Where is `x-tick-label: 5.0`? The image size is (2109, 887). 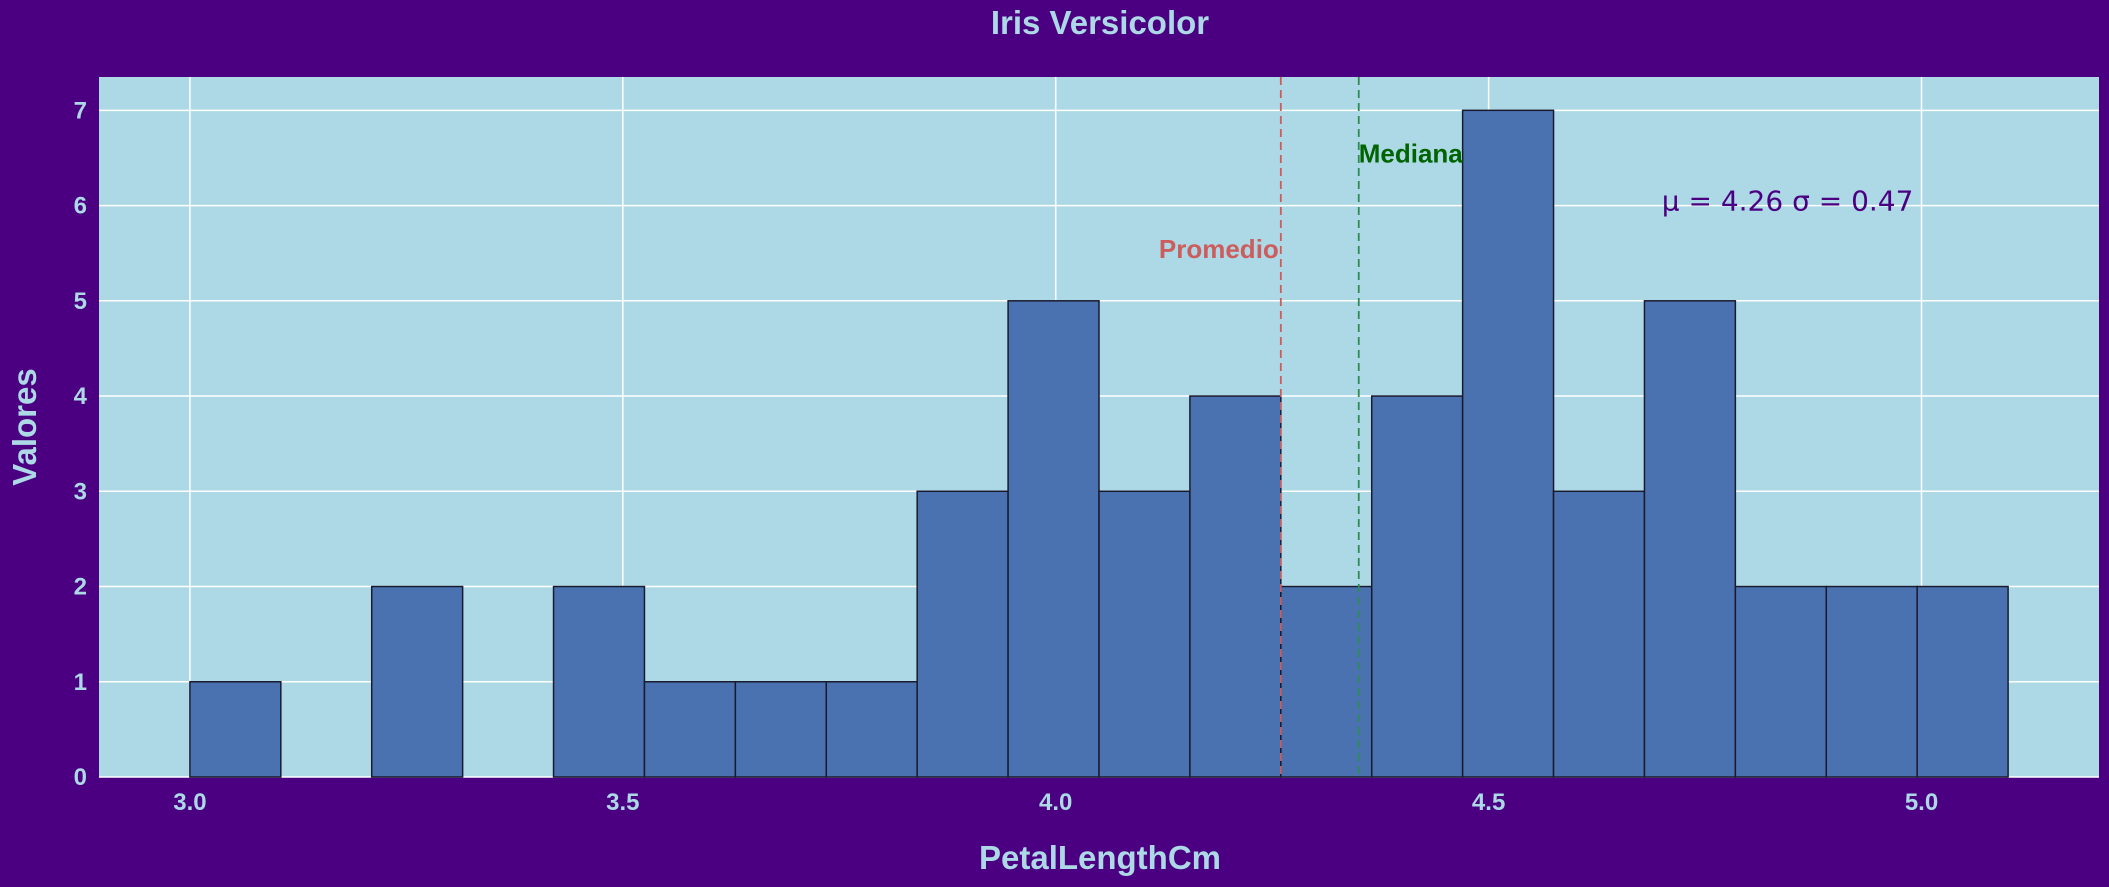 x-tick-label: 5.0 is located at coordinates (1921, 802).